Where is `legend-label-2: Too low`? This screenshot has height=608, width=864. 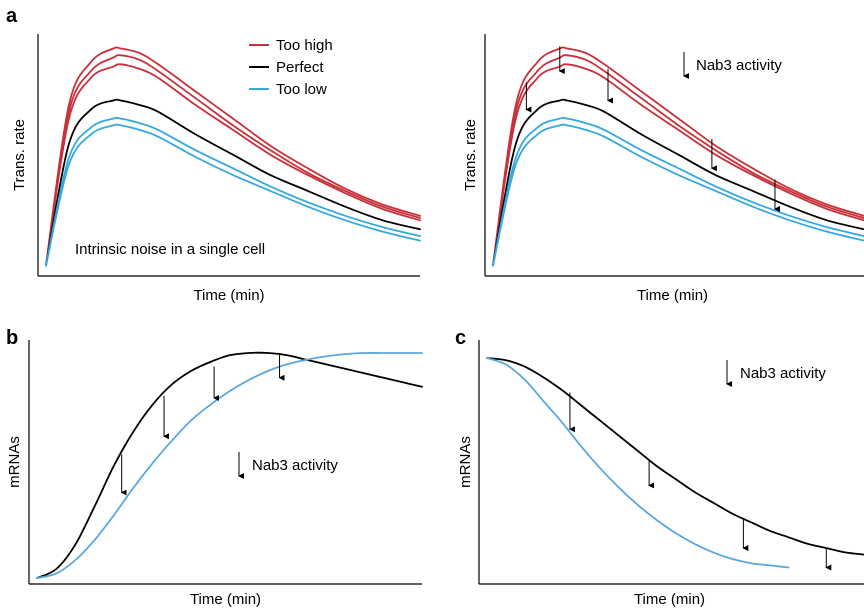 legend-label-2: Too low is located at coordinates (301, 89).